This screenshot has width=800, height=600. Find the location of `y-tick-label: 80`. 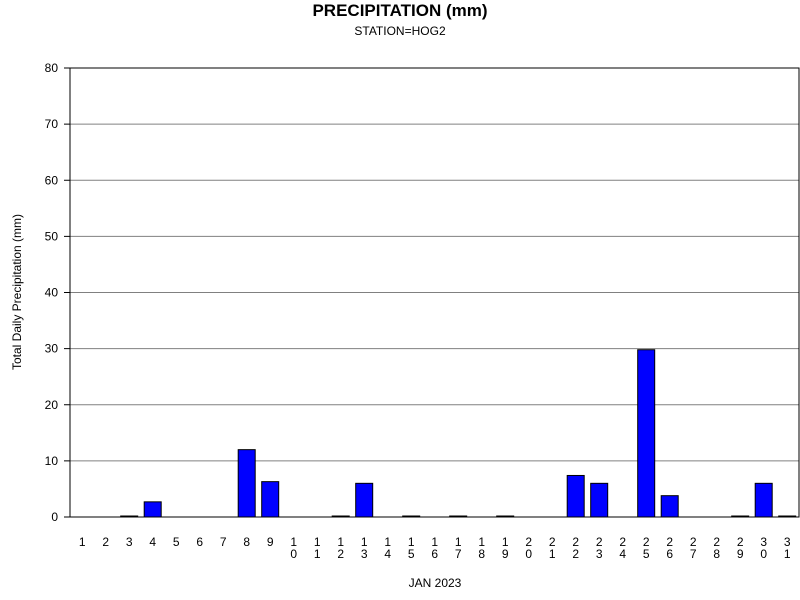

y-tick-label: 80 is located at coordinates (52, 68).